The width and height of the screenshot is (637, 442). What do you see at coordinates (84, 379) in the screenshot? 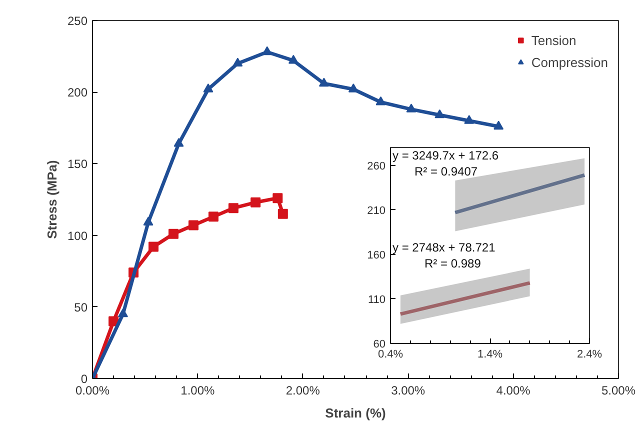
I see `y-tick-label: 0` at bounding box center [84, 379].